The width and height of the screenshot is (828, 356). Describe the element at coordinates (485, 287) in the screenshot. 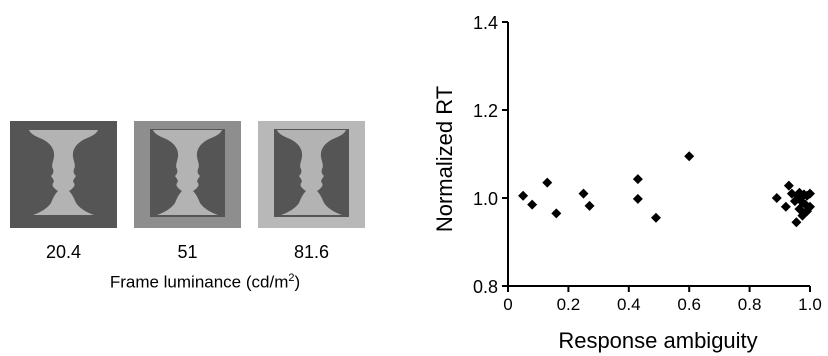

I see `y-tick-label: 0.8` at that location.